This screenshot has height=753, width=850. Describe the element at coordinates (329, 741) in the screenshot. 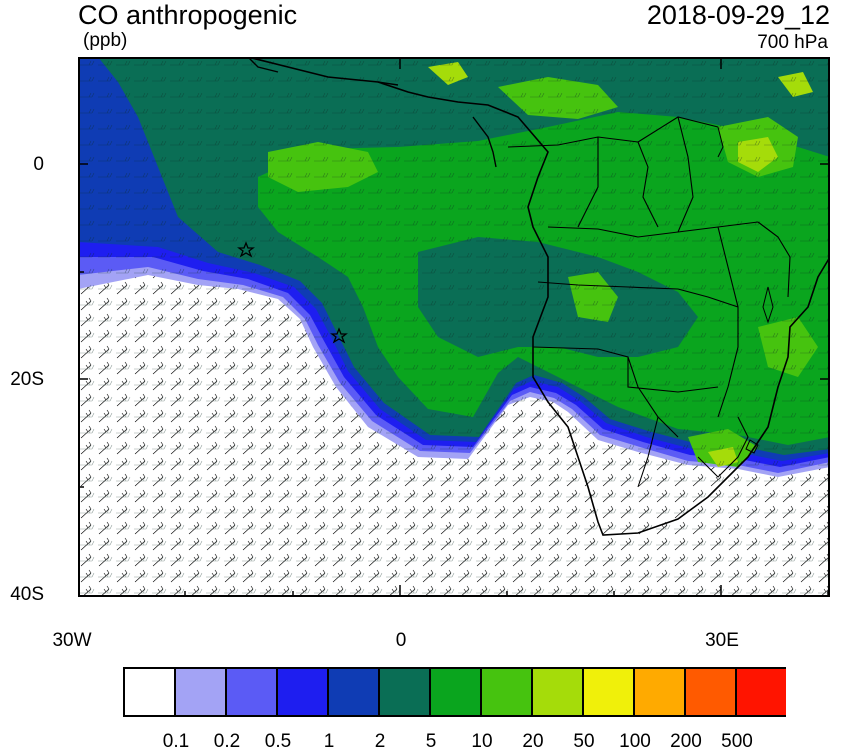

I see `colorbar-label: 1` at that location.